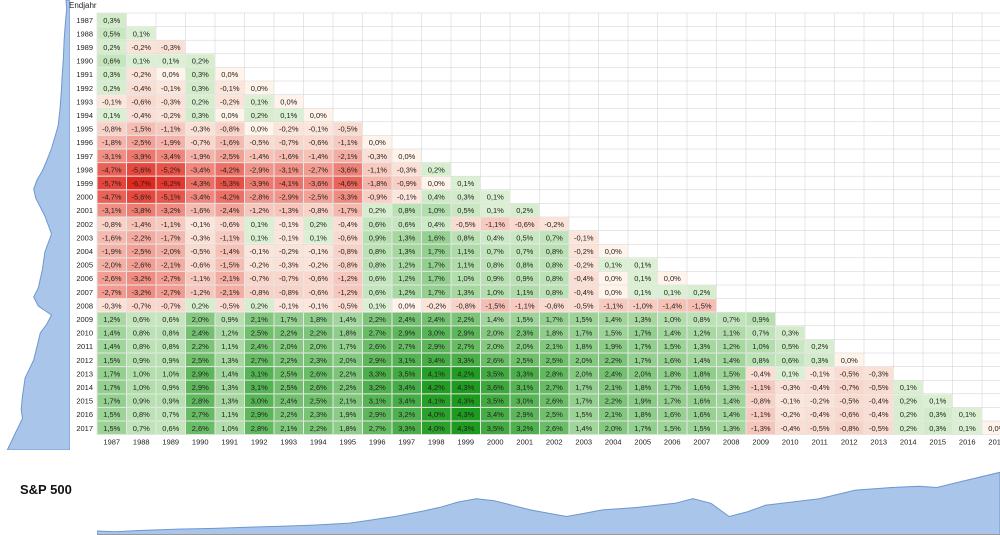 The height and width of the screenshot is (535, 1000). I want to click on heatmap-cell-label: 1,2%, so click(111, 319).